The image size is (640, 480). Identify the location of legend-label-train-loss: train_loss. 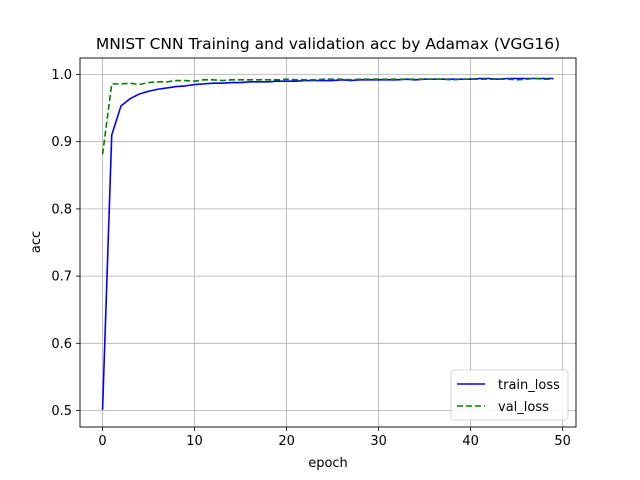
(529, 385).